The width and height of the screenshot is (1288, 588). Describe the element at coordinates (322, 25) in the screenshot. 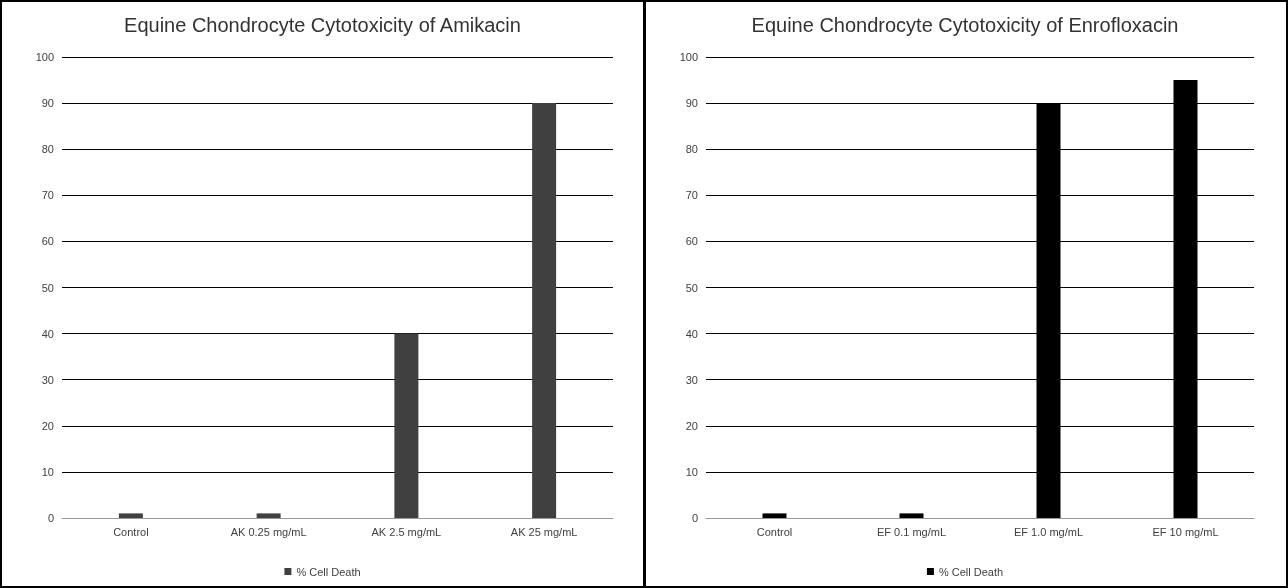

I see `chart-title: Equine Chondrocyte Cytotoxicity of Amikacin` at that location.